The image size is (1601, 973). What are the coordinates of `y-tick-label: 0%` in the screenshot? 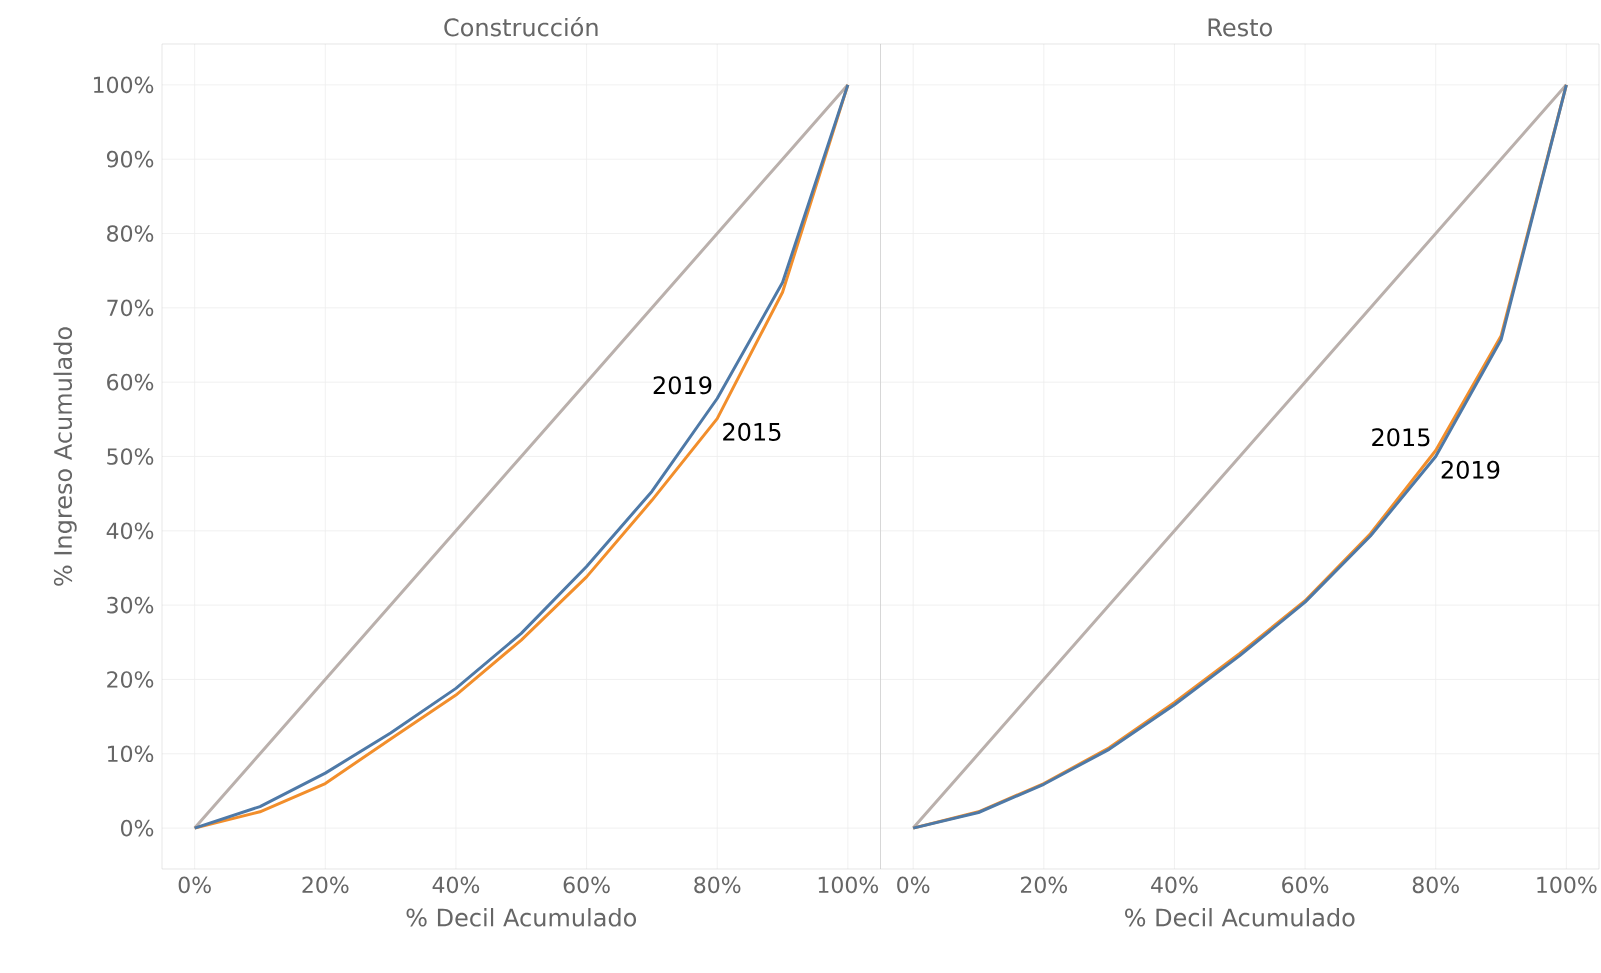 It's located at (137, 828).